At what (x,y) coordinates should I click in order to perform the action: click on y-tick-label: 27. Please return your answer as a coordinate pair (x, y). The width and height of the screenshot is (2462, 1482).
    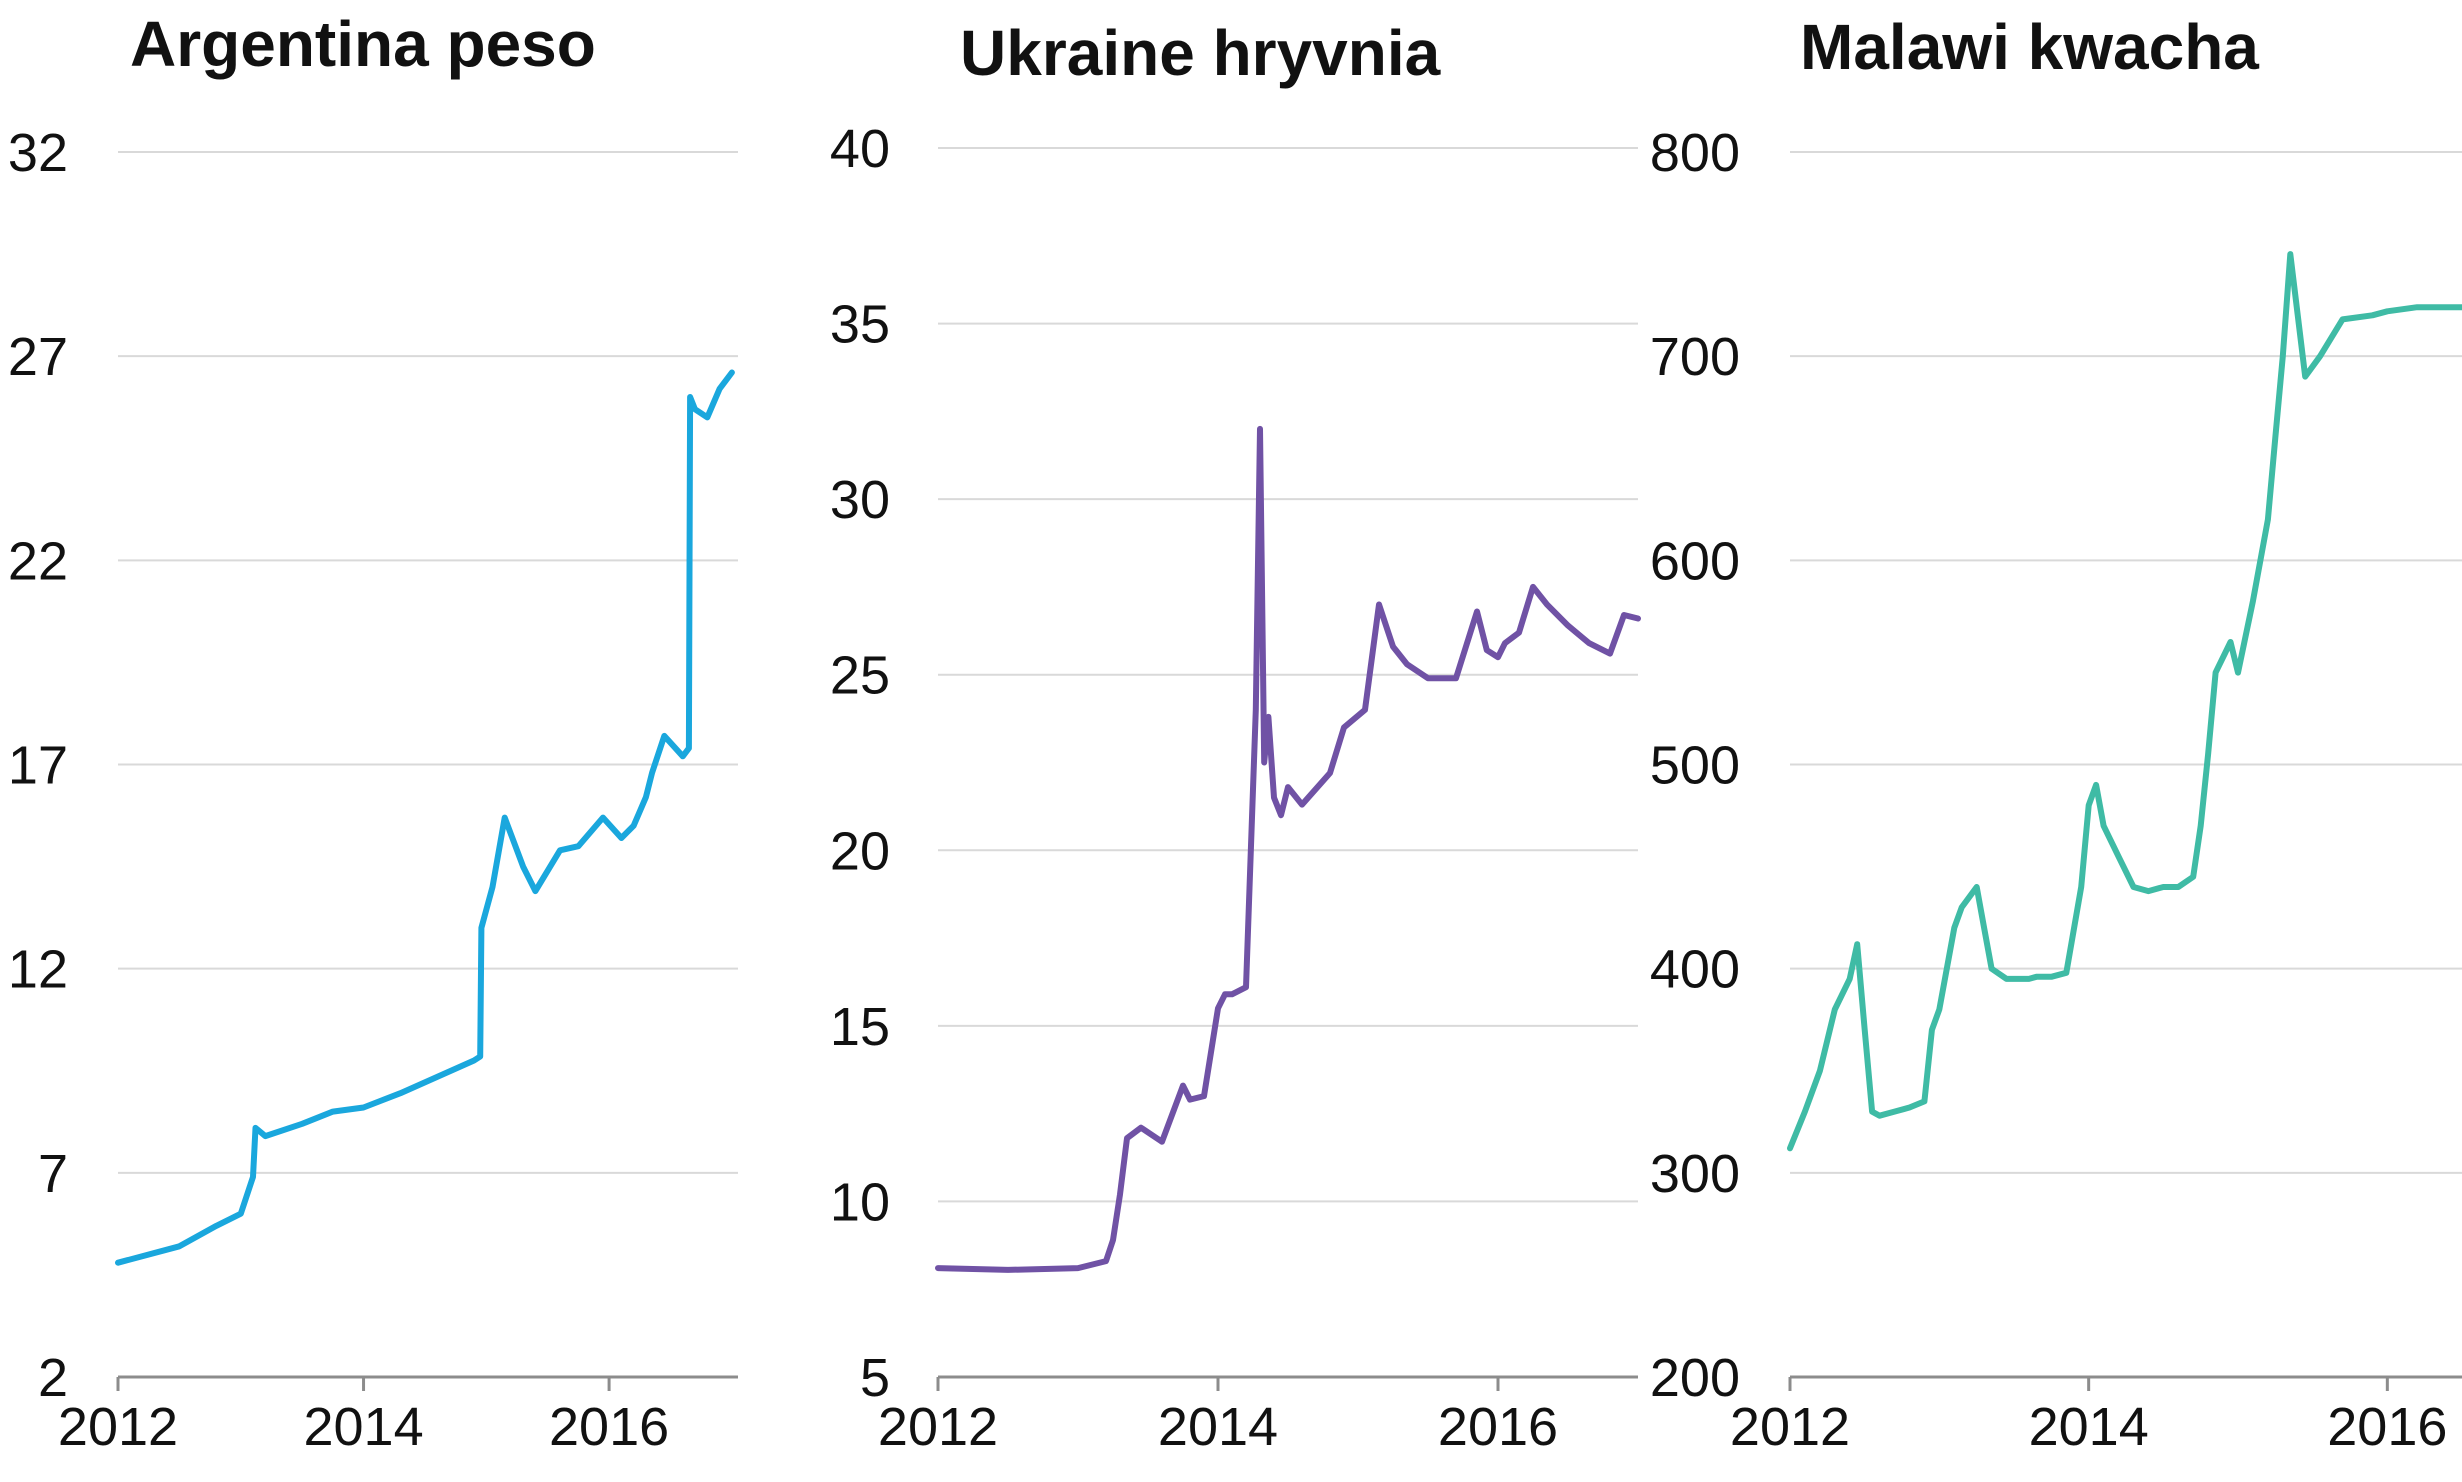
    Looking at the image, I should click on (38, 357).